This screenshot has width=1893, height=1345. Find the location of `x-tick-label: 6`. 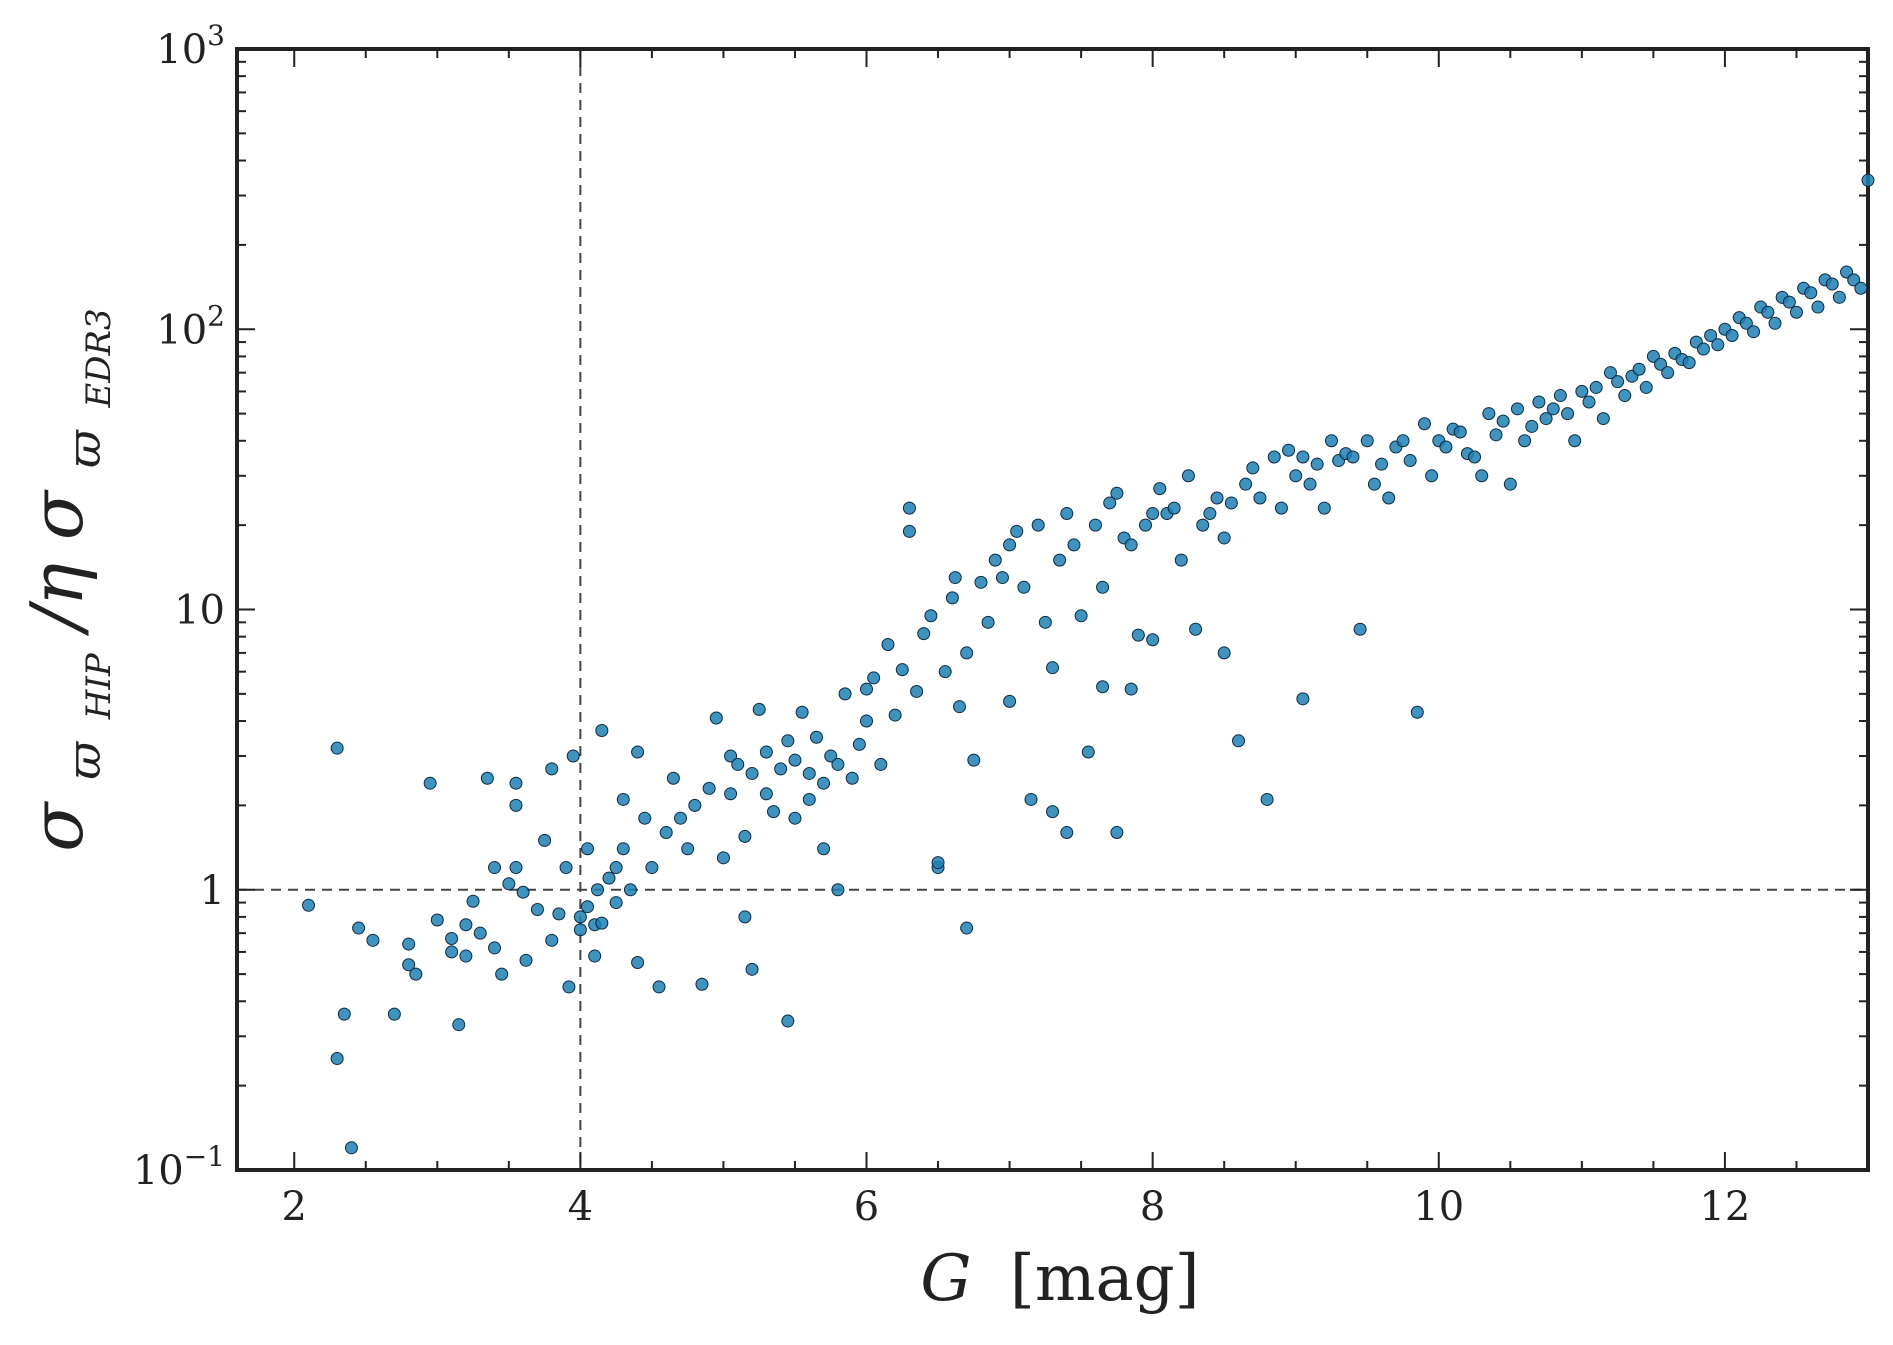

x-tick-label: 6 is located at coordinates (866, 1207).